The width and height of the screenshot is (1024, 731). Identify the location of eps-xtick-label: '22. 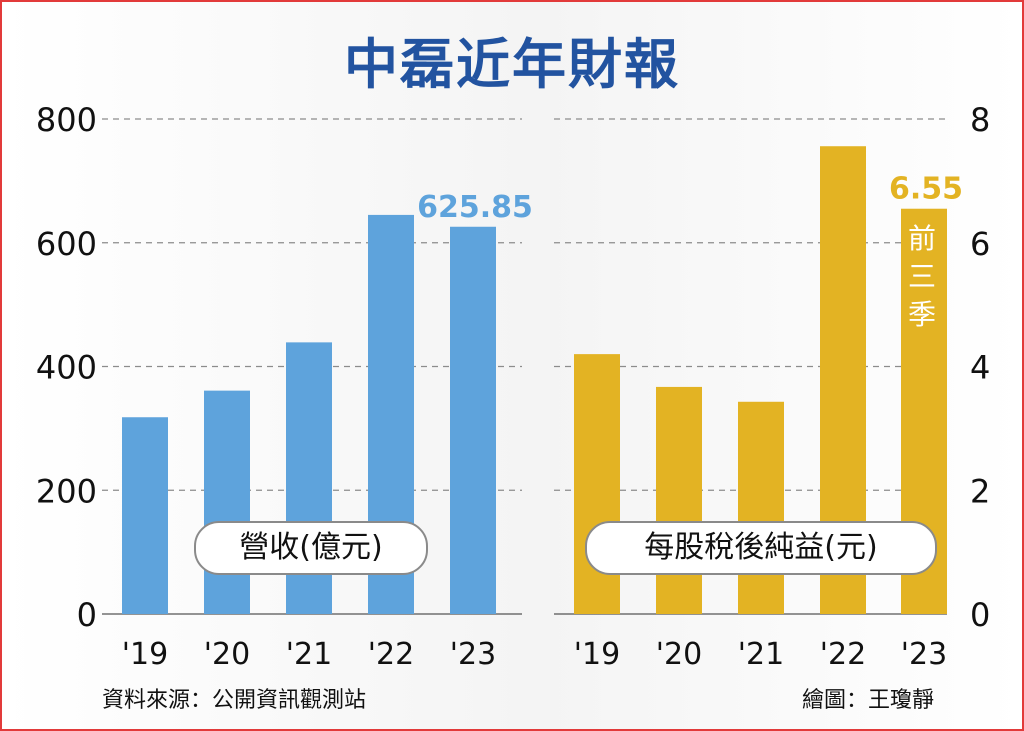
(843, 654).